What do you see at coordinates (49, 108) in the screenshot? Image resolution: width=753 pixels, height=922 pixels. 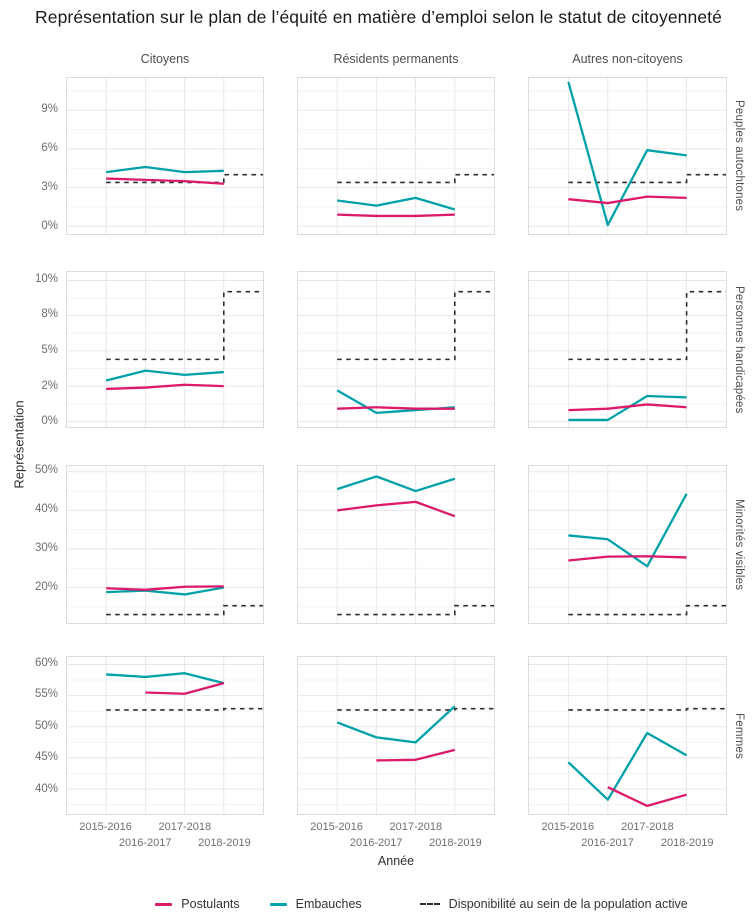 I see `y-axis-tick-label: 9%` at bounding box center [49, 108].